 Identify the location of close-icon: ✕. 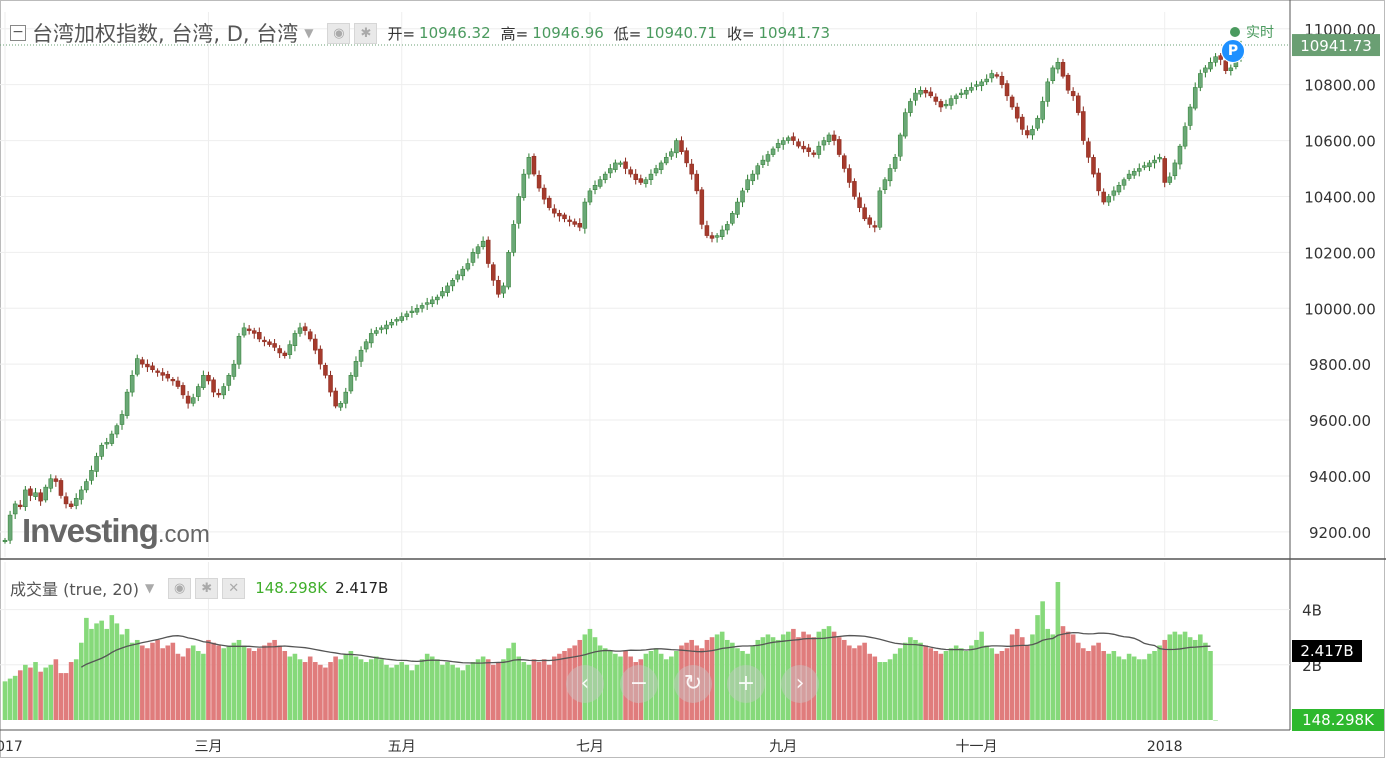
(233, 588).